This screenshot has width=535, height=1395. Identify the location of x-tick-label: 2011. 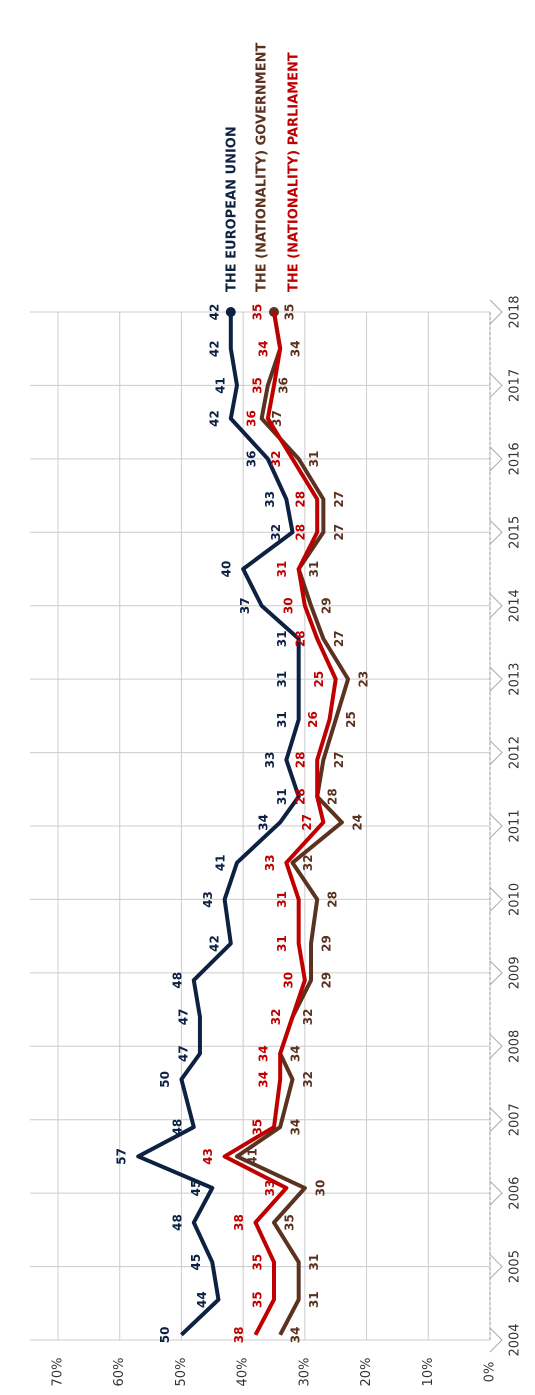
(515, 825).